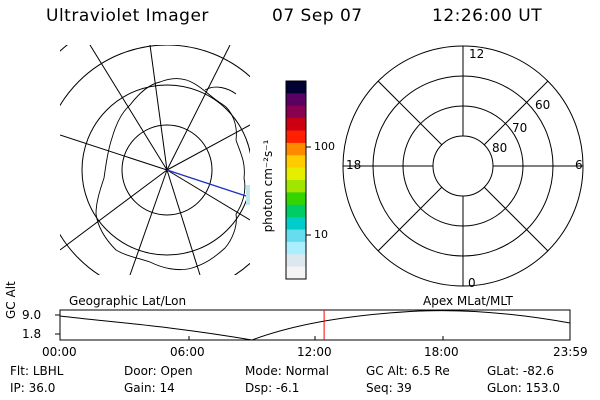  Describe the element at coordinates (263, 371) in the screenshot. I see `footer-mode-key: Mode:` at that location.